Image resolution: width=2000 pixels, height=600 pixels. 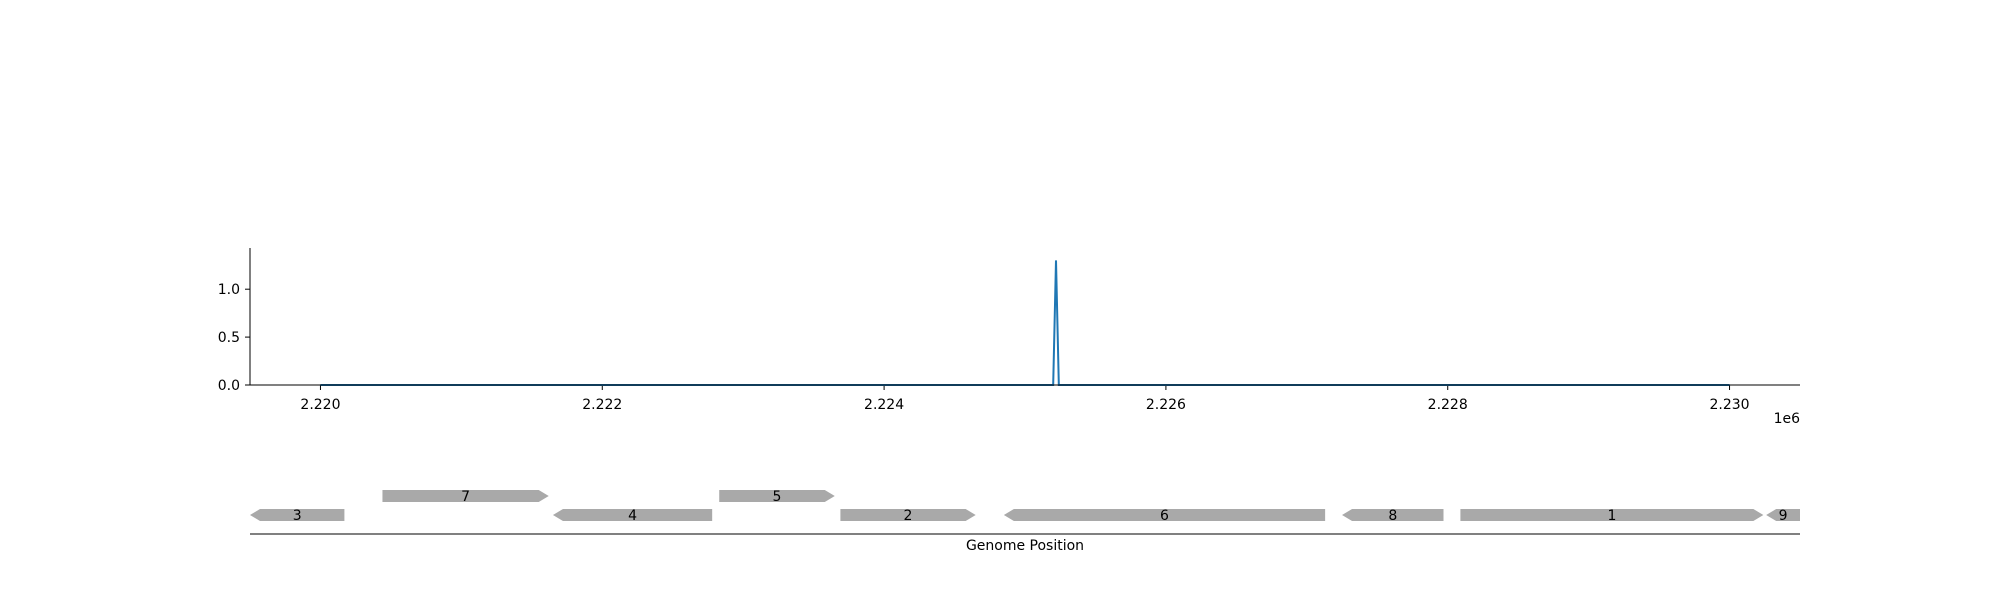 What do you see at coordinates (884, 405) in the screenshot?
I see `x-tick-label: 2.224` at bounding box center [884, 405].